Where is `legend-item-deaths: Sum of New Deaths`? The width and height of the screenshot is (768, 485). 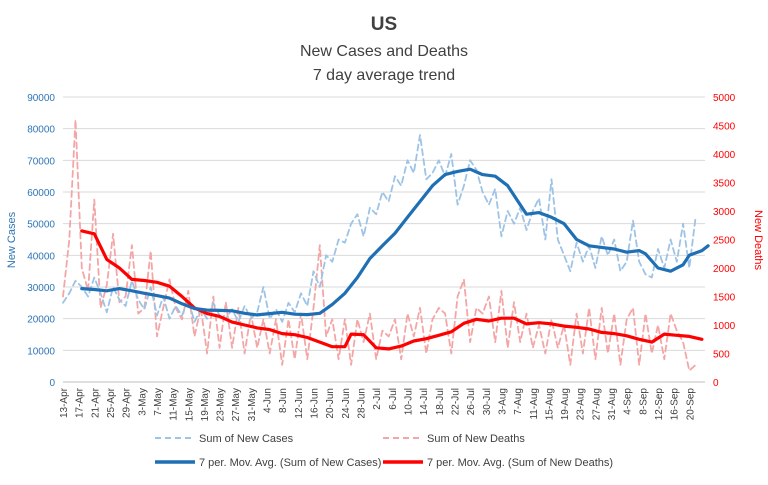
legend-item-deaths: Sum of New Deaths is located at coordinates (454, 439).